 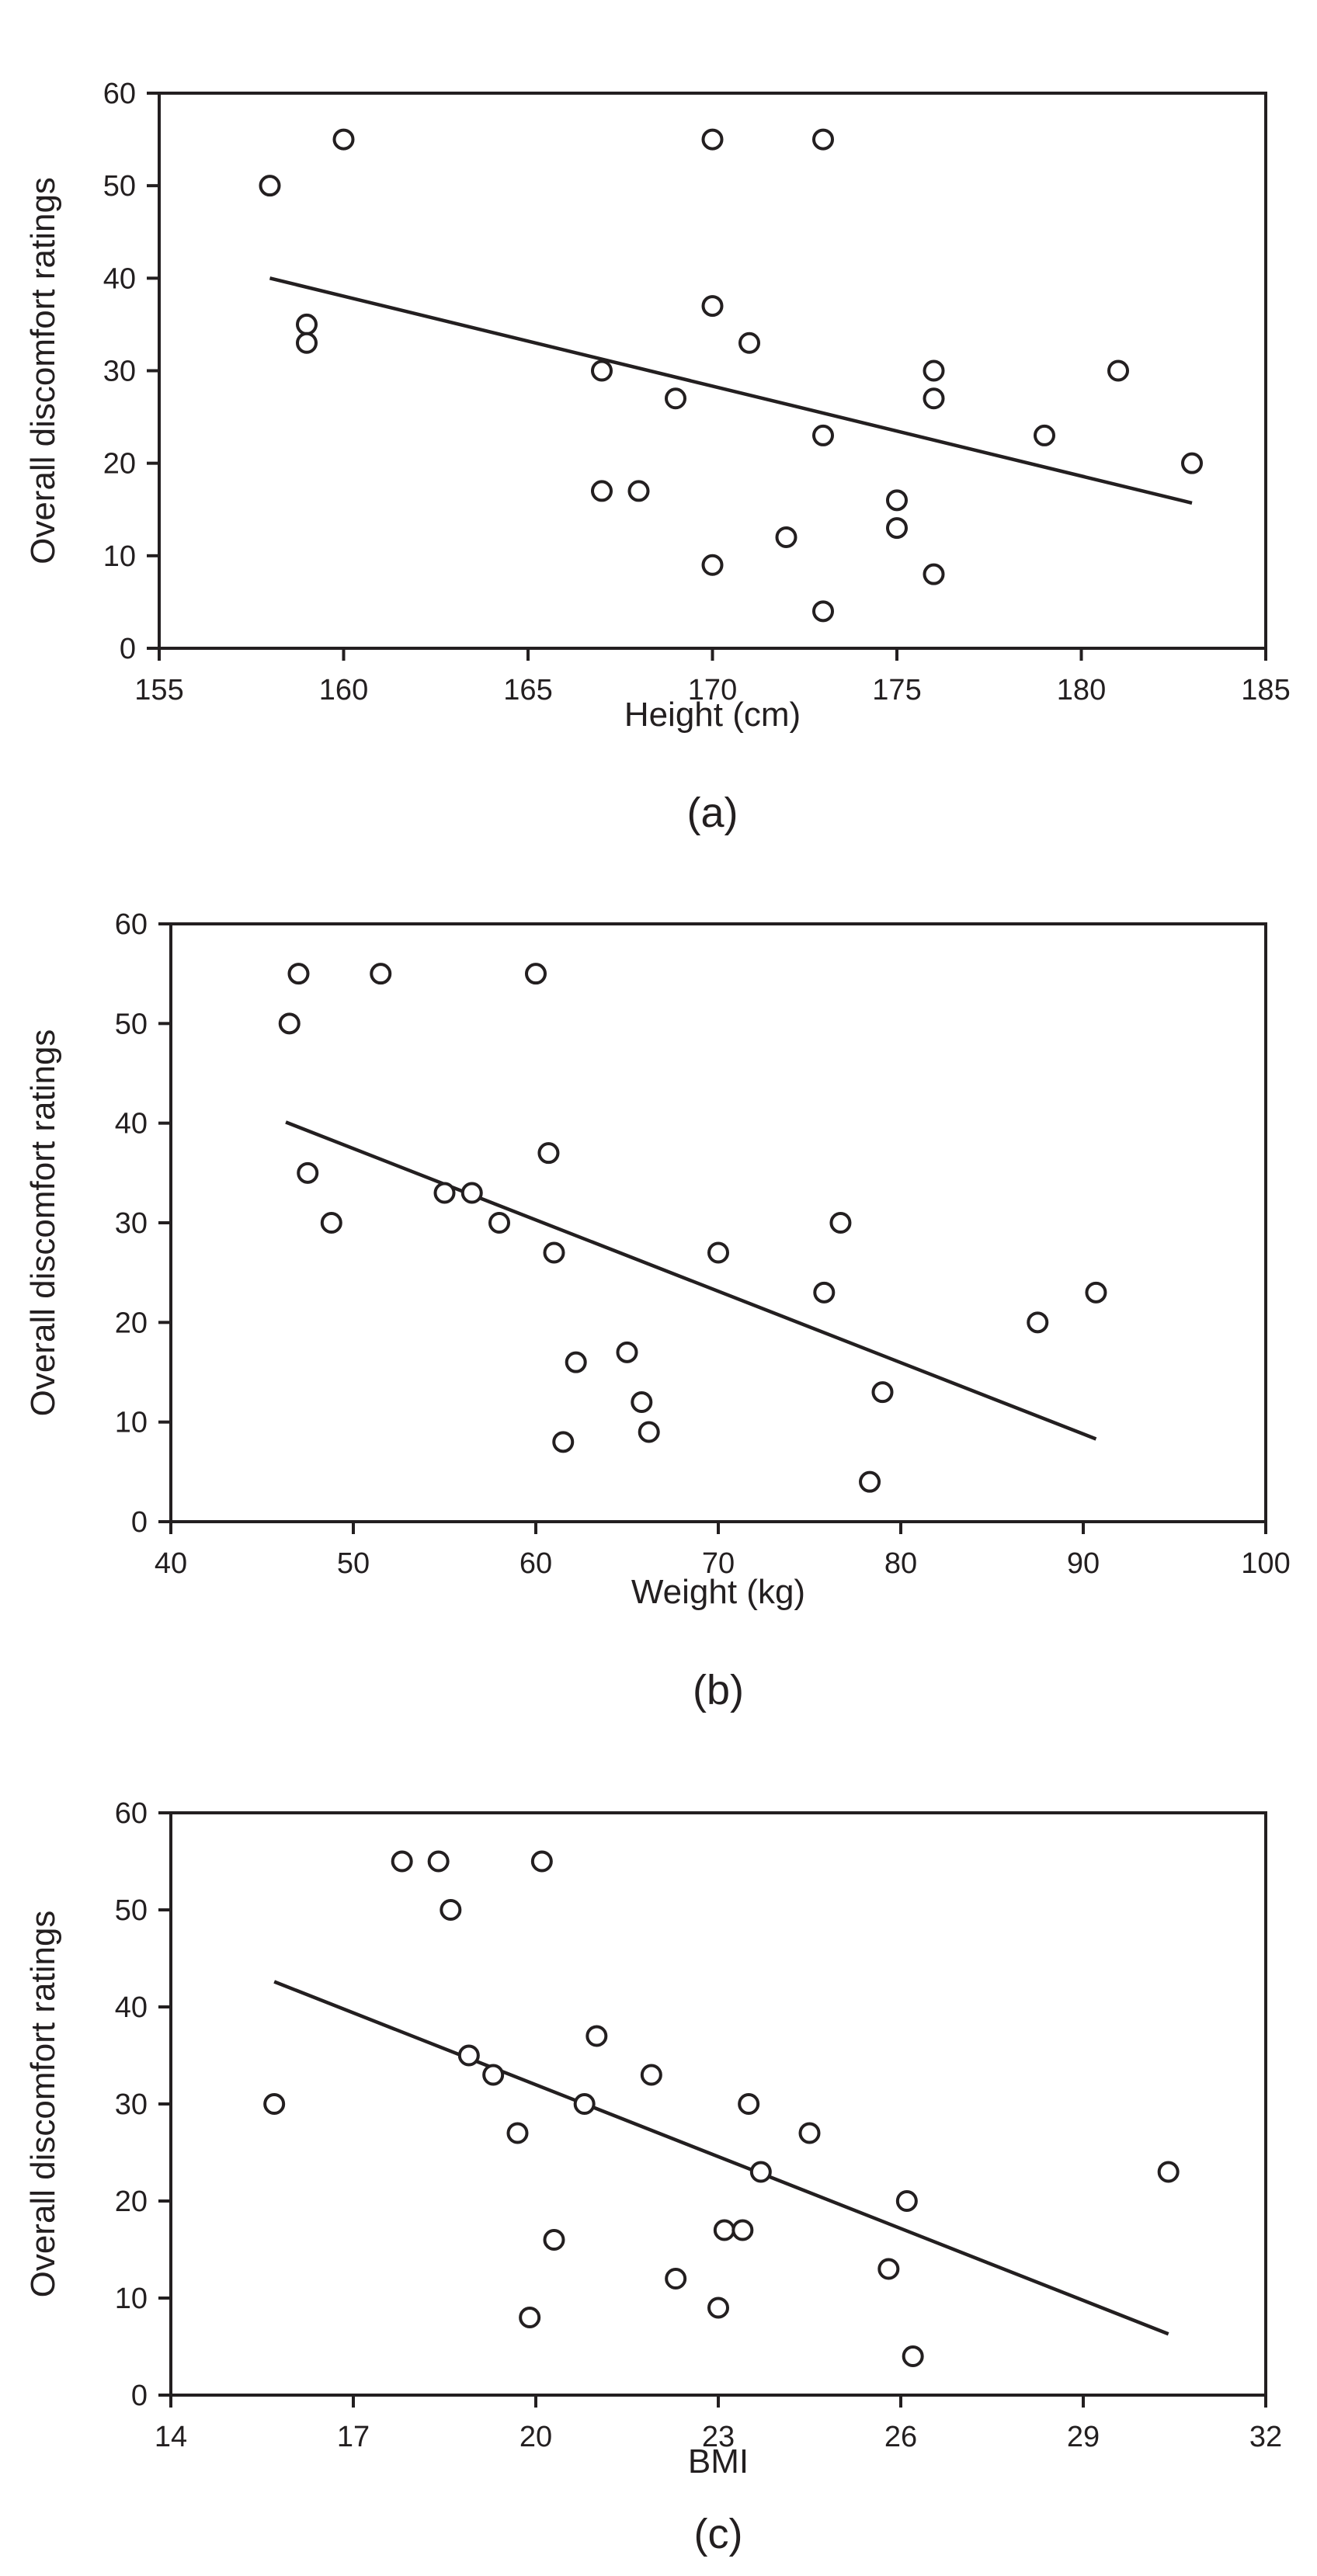 What do you see at coordinates (353, 1563) in the screenshot?
I see `x-tick-label: 50` at bounding box center [353, 1563].